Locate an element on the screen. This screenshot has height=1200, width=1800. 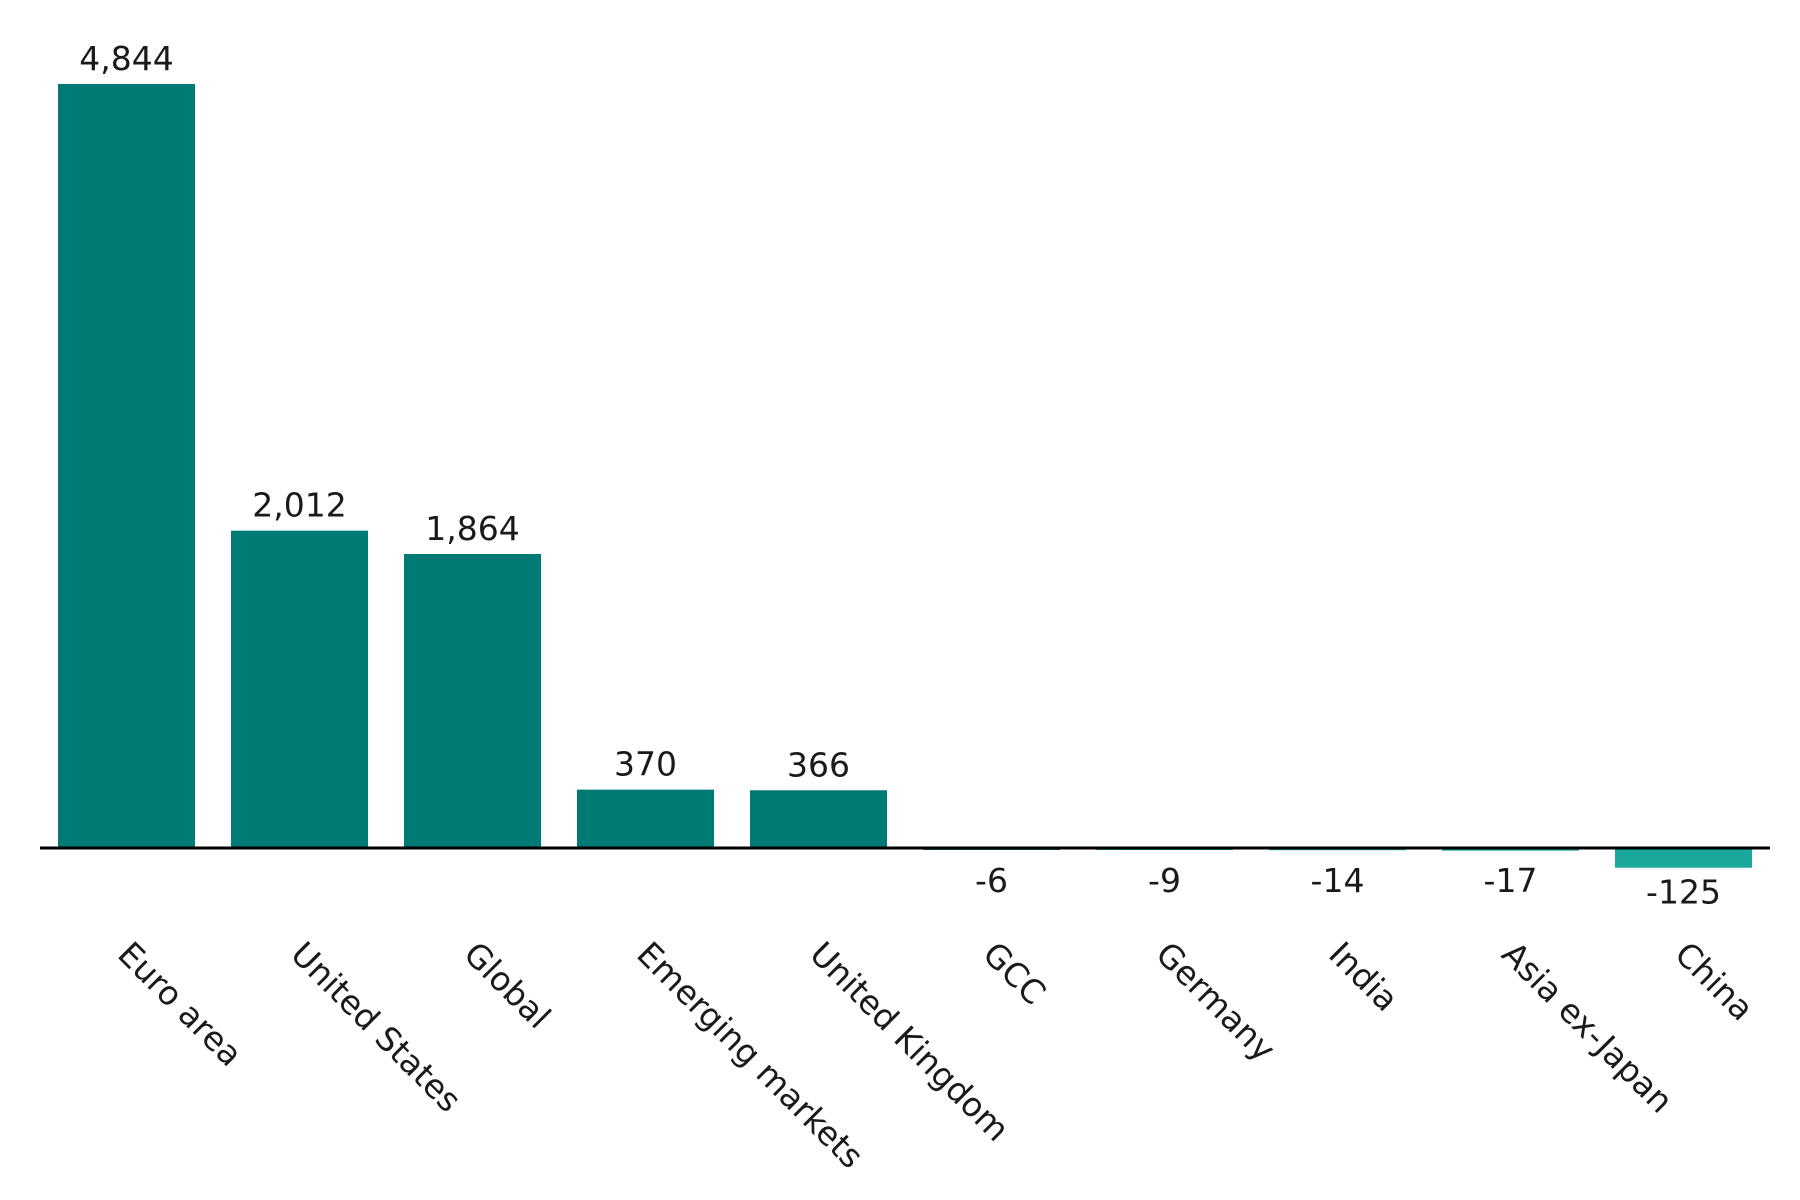
category-label-germany: Germany is located at coordinates (1215, 1001).